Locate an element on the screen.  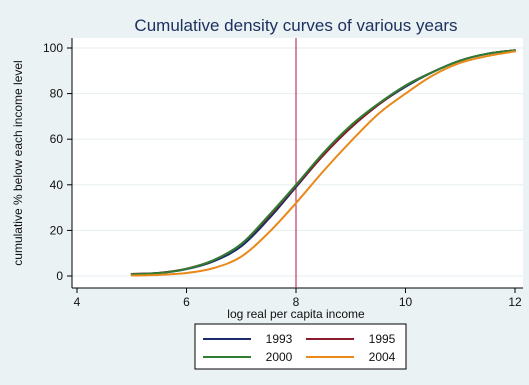
legend-label: 2004 is located at coordinates (382, 357).